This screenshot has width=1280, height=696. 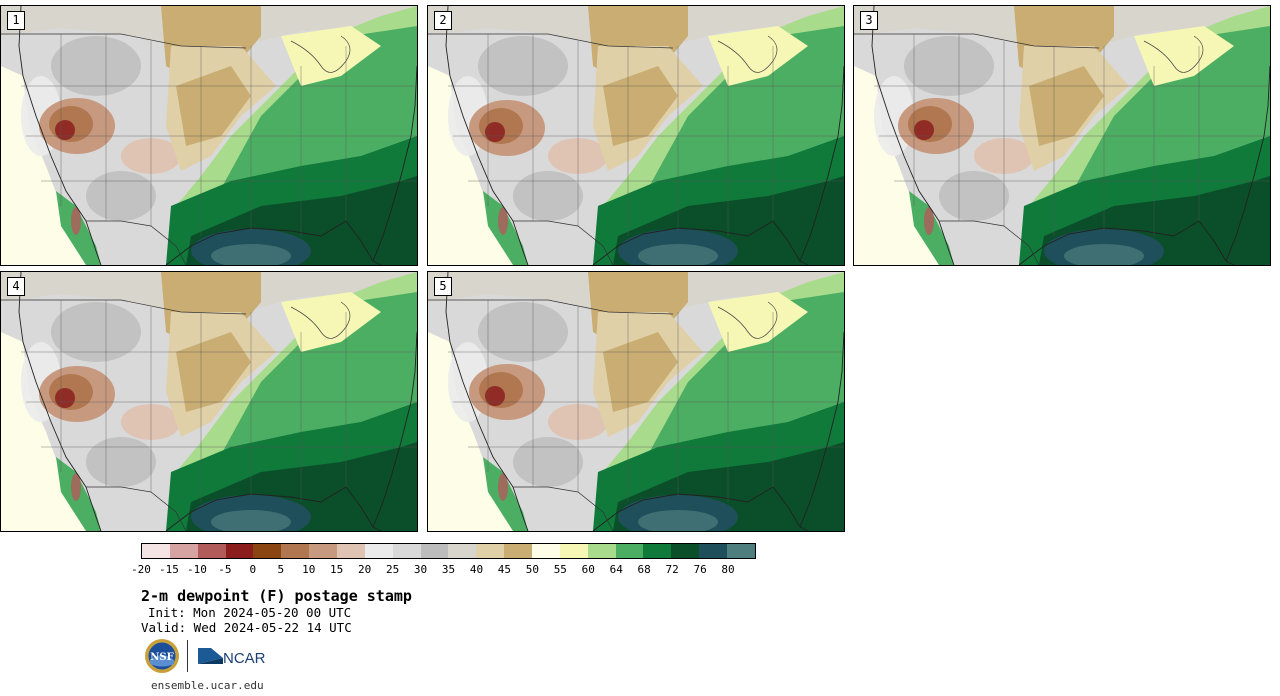 What do you see at coordinates (644, 569) in the screenshot?
I see `colorbar-tick-18: 68` at bounding box center [644, 569].